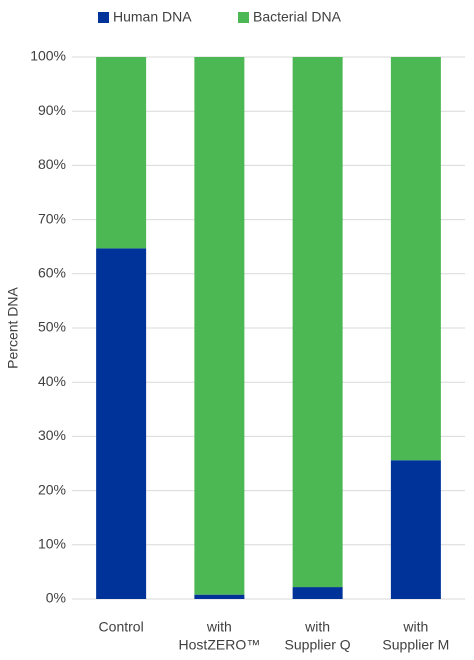 The height and width of the screenshot is (660, 474). I want to click on y-tick-label: 40%, so click(52, 381).